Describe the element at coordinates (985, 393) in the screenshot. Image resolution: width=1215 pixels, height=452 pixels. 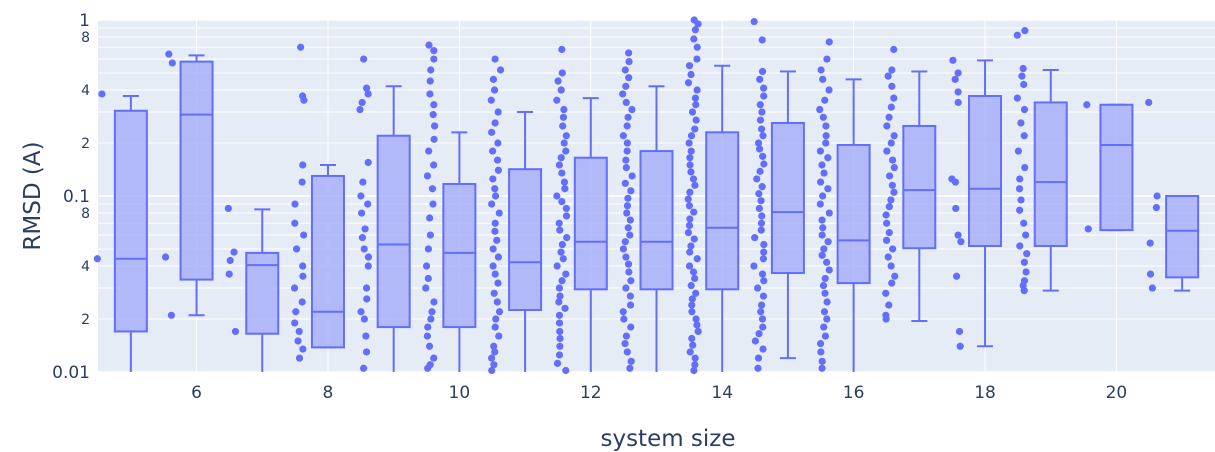
I see `x-tick-label: 18` at that location.